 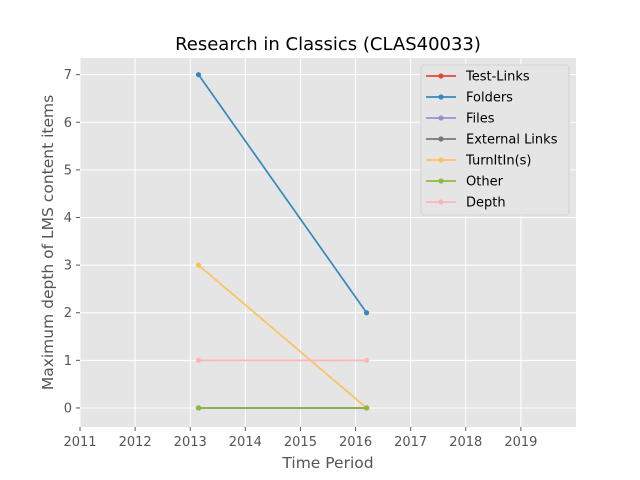 What do you see at coordinates (489, 98) in the screenshot?
I see `legend-label-folders: Folders` at bounding box center [489, 98].